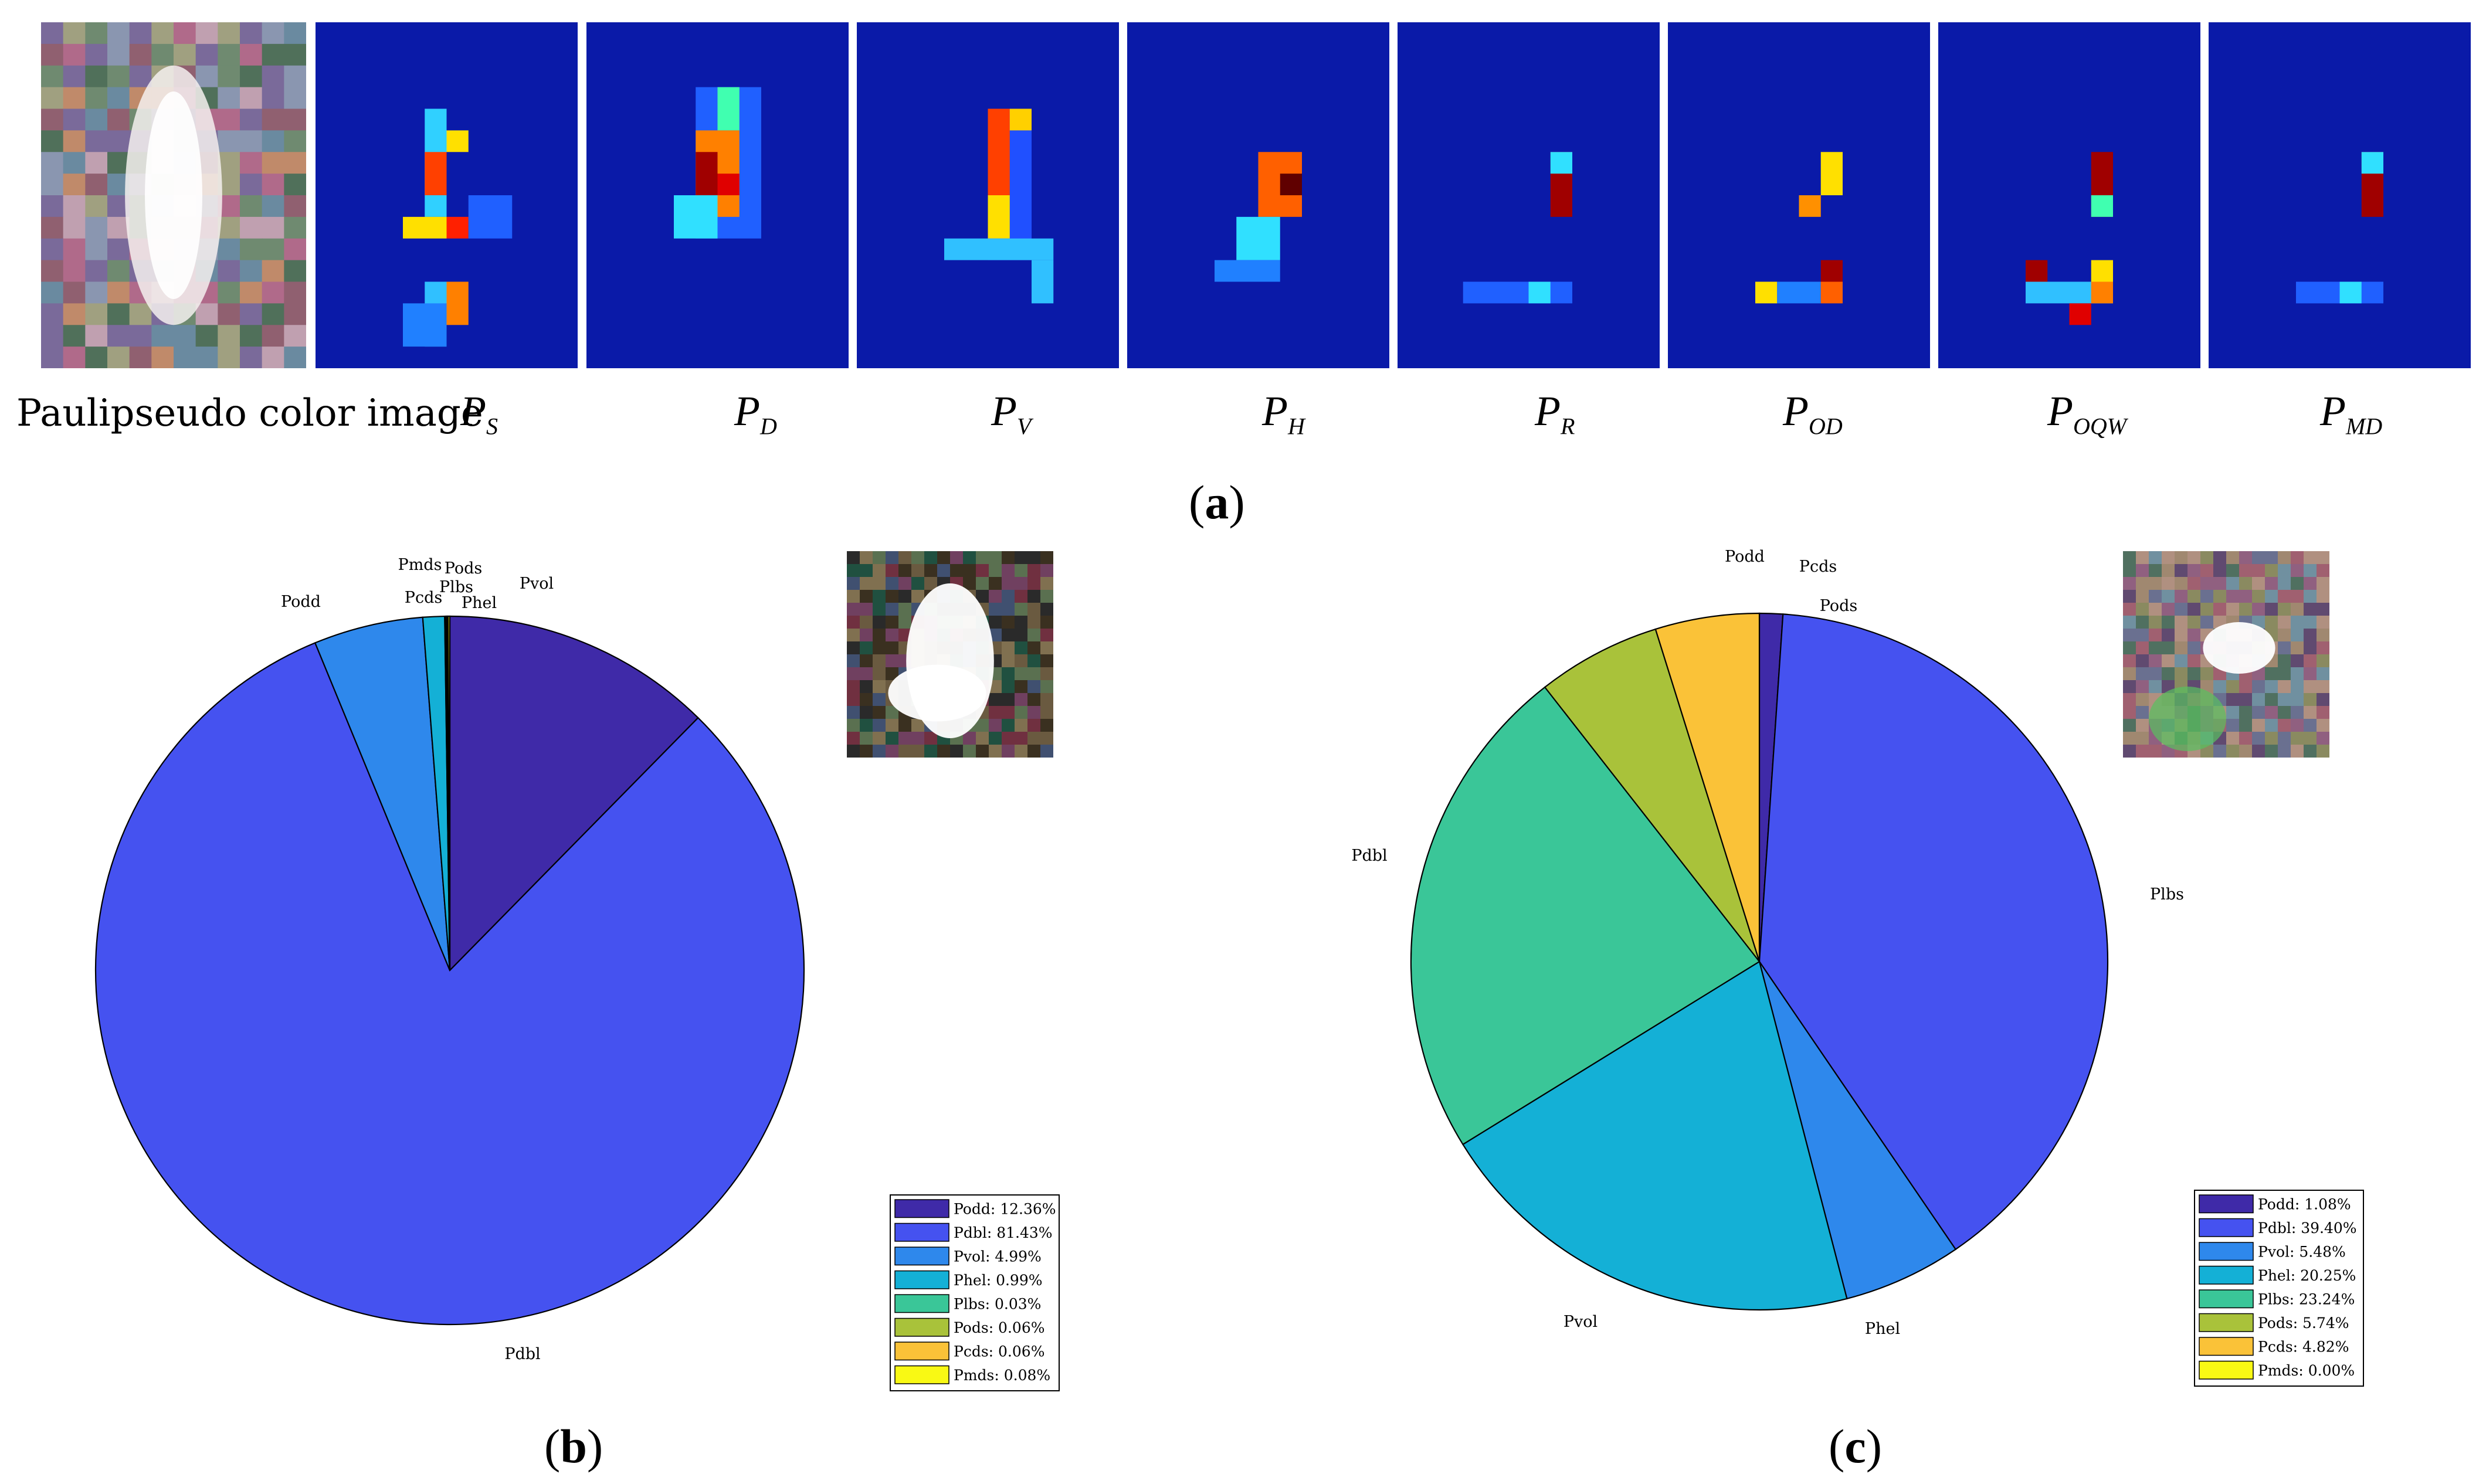 The width and height of the screenshot is (2486, 1484). I want to click on pie-slice-pcds, so click(1707, 787).